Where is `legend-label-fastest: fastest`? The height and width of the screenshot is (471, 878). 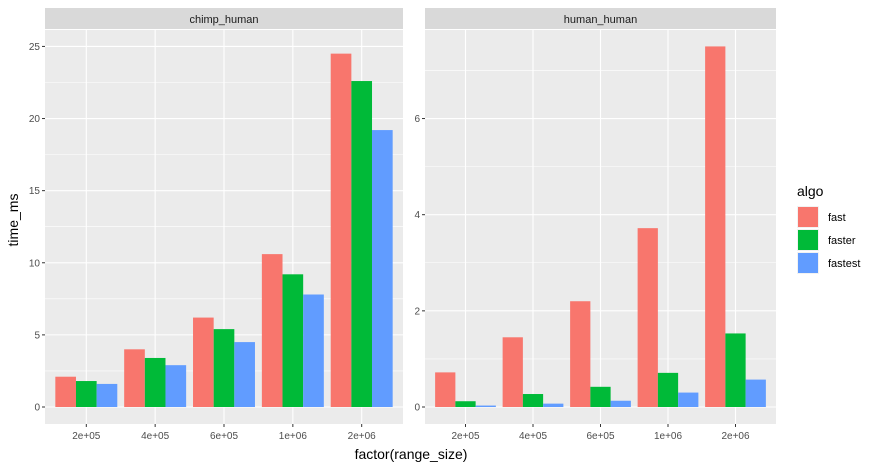
legend-label-fastest: fastest is located at coordinates (844, 264).